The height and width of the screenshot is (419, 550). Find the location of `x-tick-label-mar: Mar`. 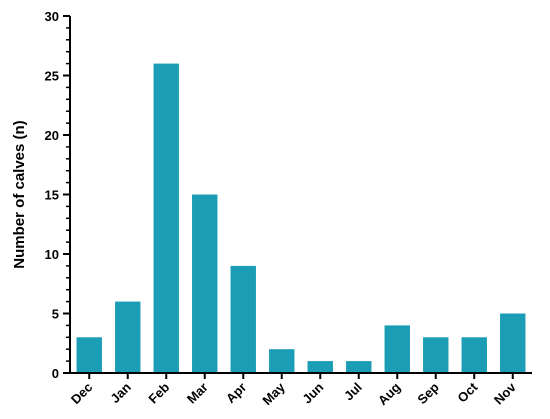

x-tick-label-mar: Mar is located at coordinates (197, 393).